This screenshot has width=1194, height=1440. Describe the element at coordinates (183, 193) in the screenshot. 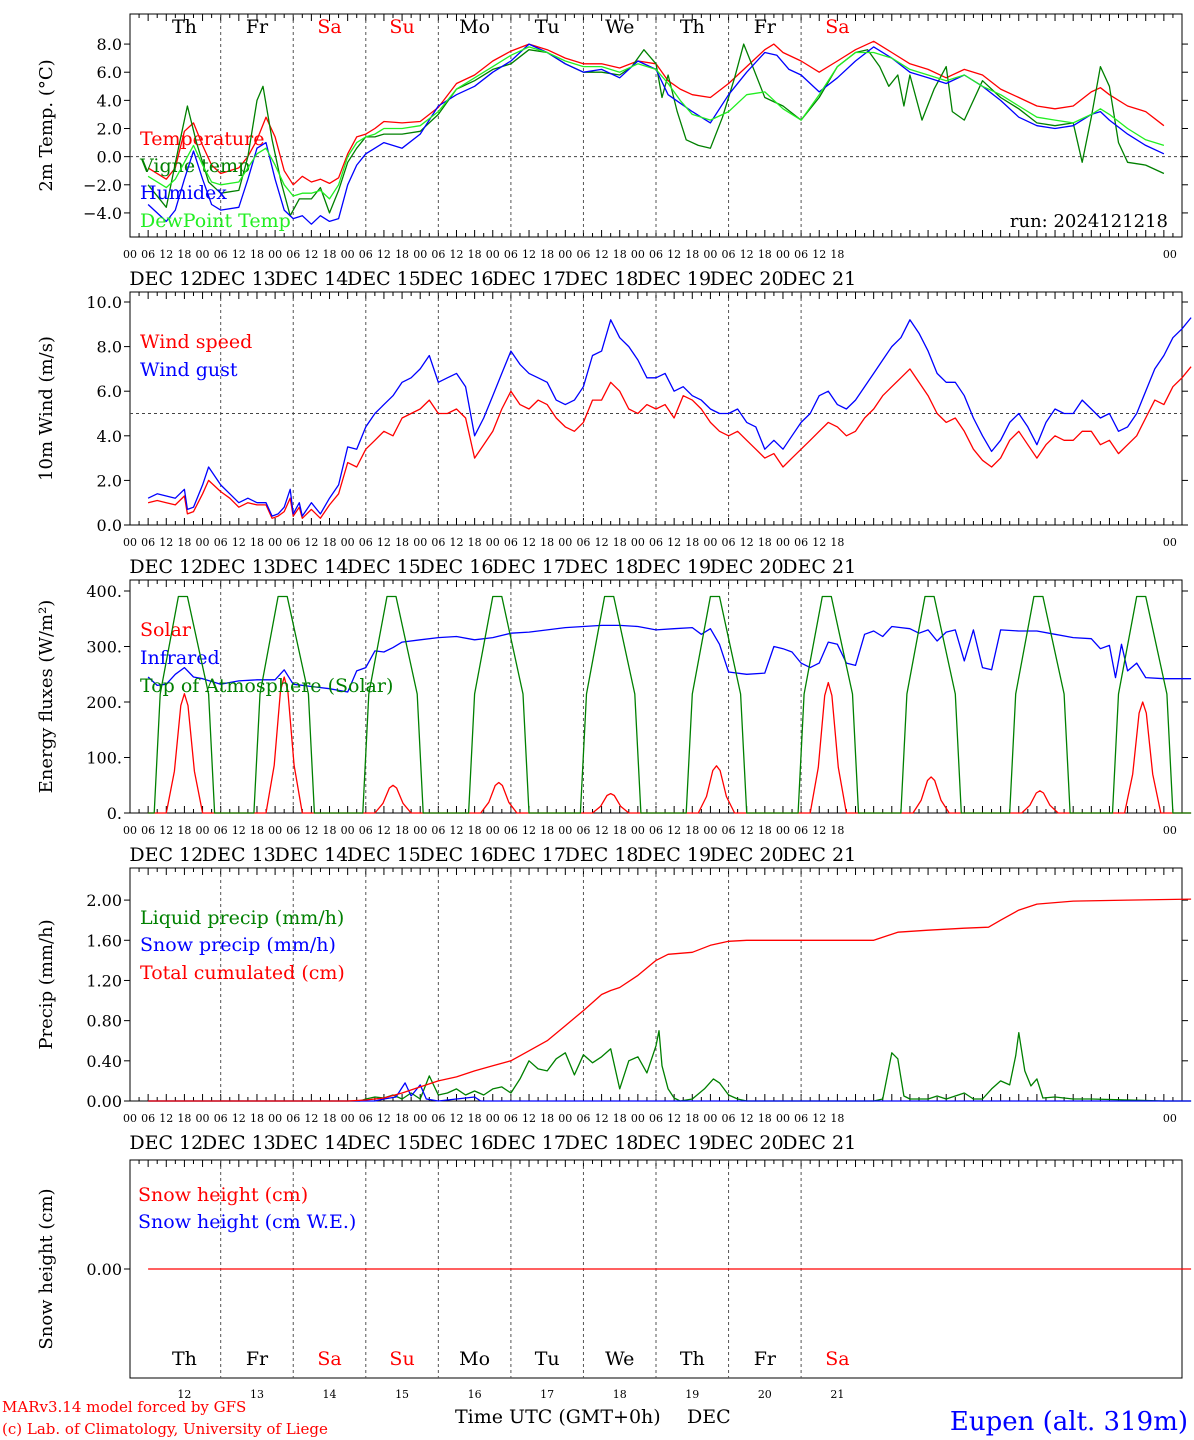

I see `legend-entry: Humidex` at that location.